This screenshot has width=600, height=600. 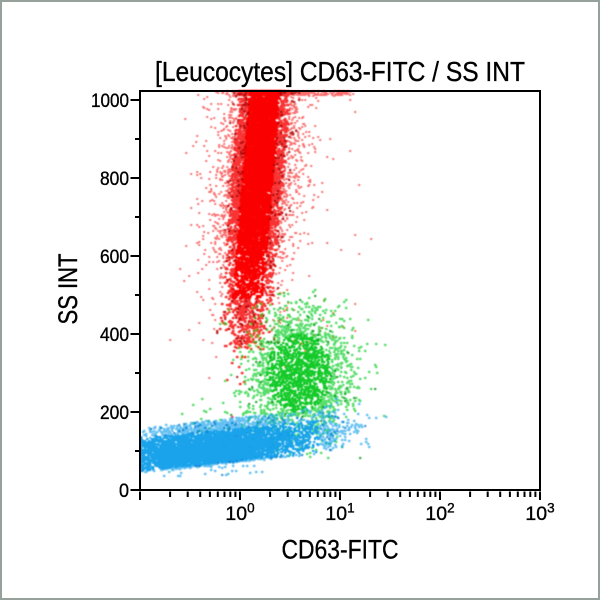 What do you see at coordinates (340, 71) in the screenshot?
I see `svg-text:[Leucocytes] CD63-FITC / SS IN: [Leucocytes] CD63-FITC / SS INT` at bounding box center [340, 71].